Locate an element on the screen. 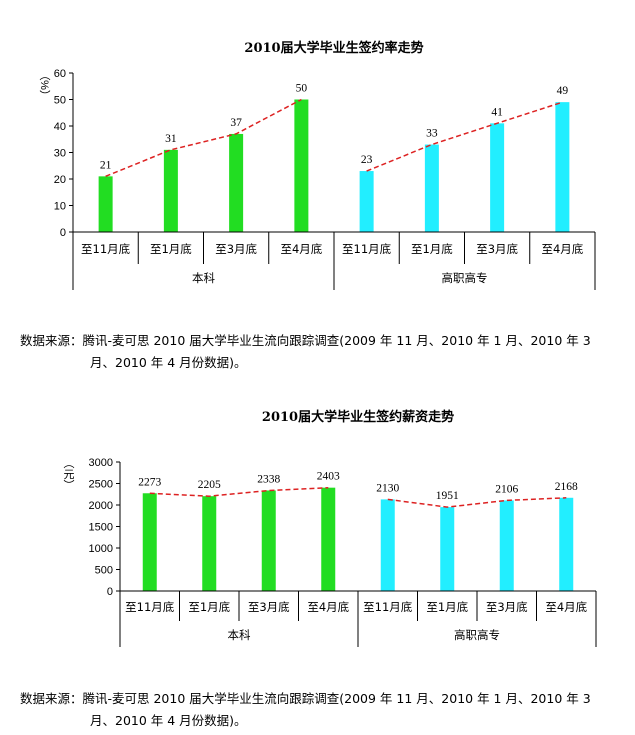 This screenshot has height=735, width=635. y-axis-unit-label: （%） is located at coordinates (44, 85).